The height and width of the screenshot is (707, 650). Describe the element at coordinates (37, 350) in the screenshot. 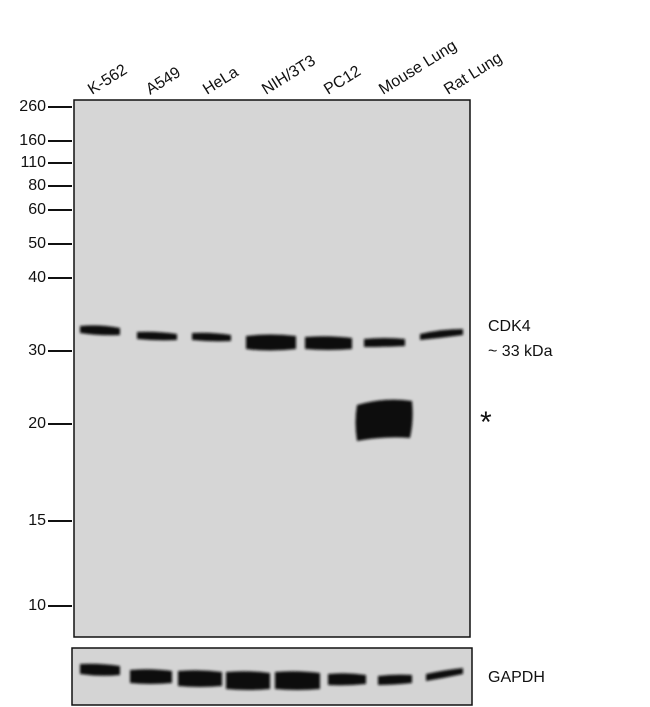

I see `marker-label: 30` at that location.